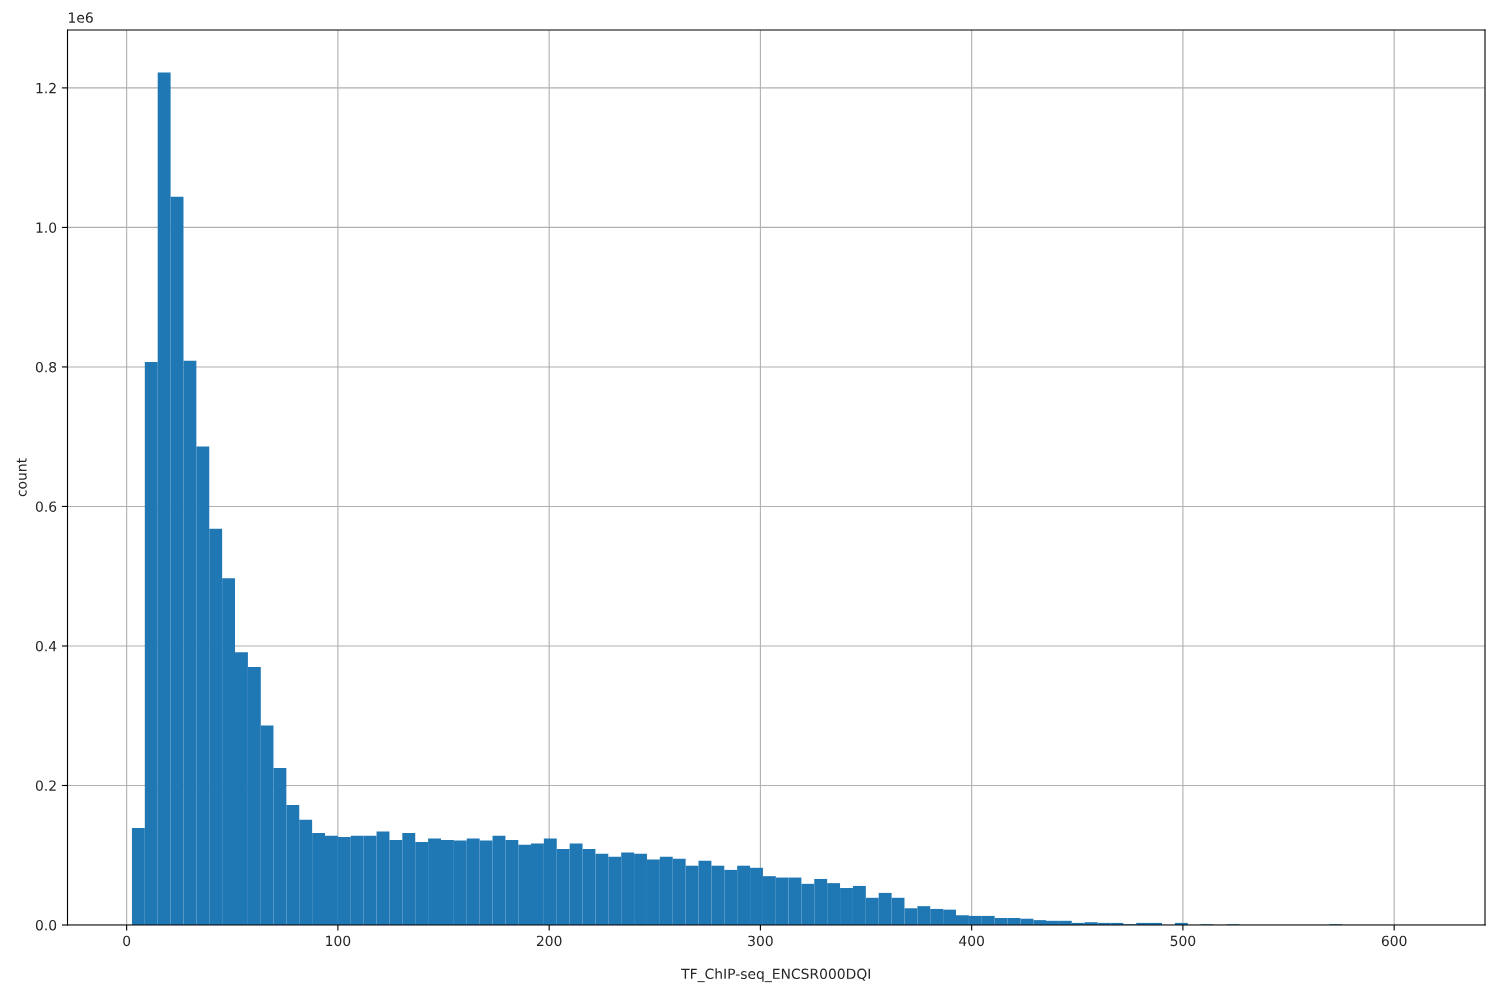 The width and height of the screenshot is (1500, 1000). I want to click on x-axis-title: TF_ChIP-seq_ENCSR000DQI, so click(775, 975).